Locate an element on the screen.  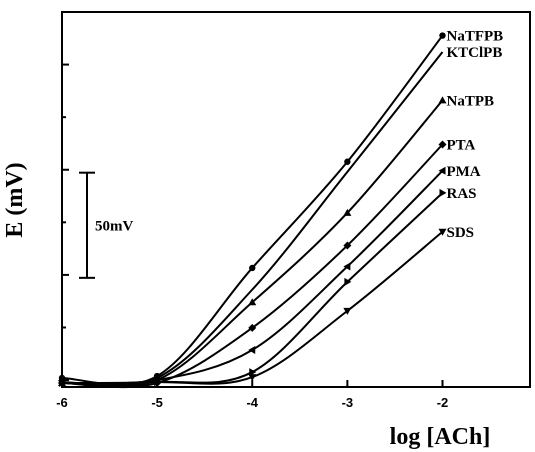
series-label: RAS is located at coordinates (461, 194).